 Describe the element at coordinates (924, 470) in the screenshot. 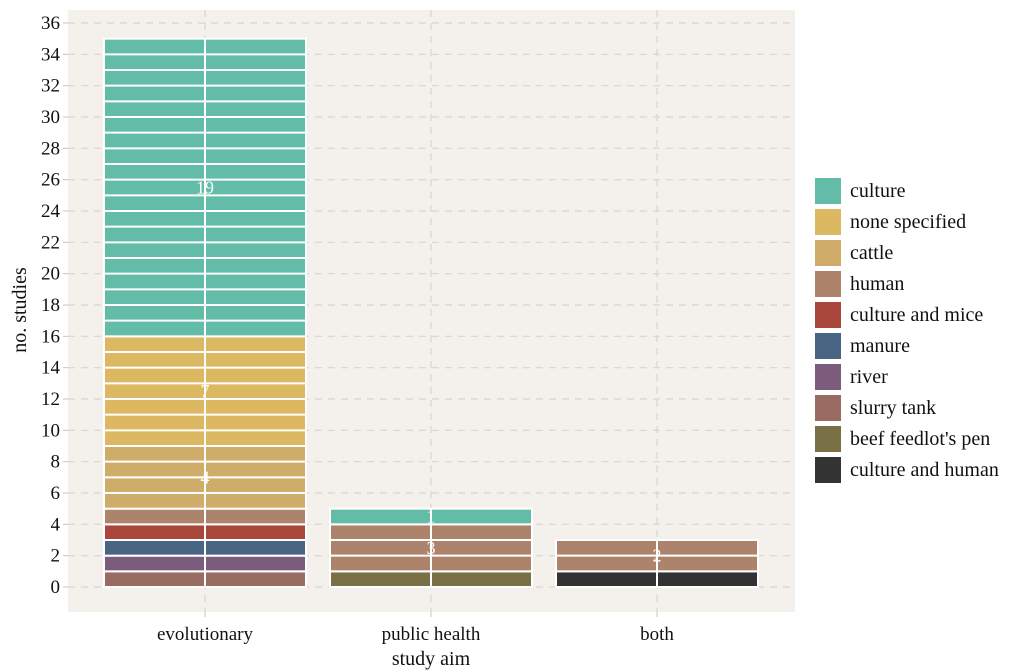

I see `legend-label: culture and human` at that location.